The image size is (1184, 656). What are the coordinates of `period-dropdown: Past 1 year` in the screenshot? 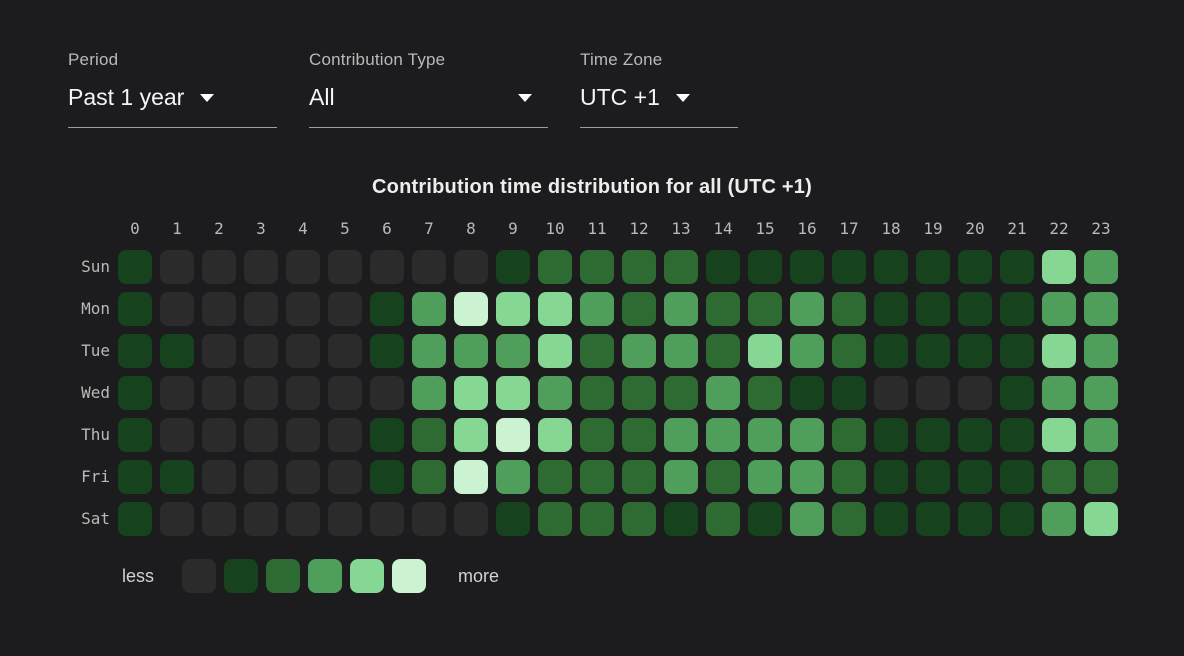 It's located at (172, 99).